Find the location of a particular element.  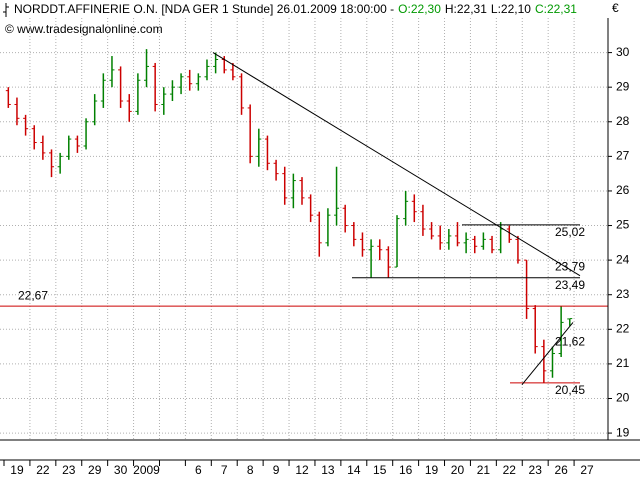

x-tick-label: 27 is located at coordinates (587, 470).